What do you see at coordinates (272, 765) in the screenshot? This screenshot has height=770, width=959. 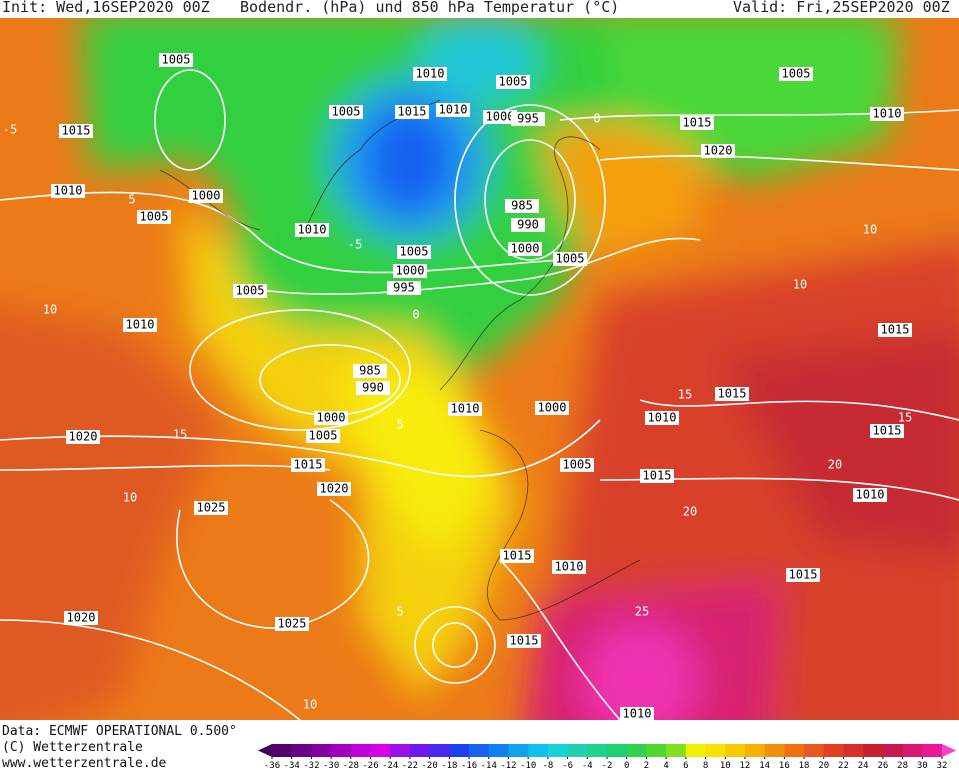 I see `colorbar-tick-label: -36` at bounding box center [272, 765].